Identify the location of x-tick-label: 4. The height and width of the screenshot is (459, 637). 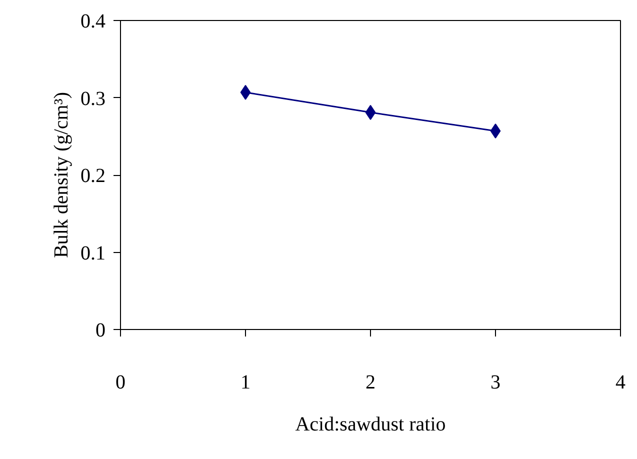
(621, 383).